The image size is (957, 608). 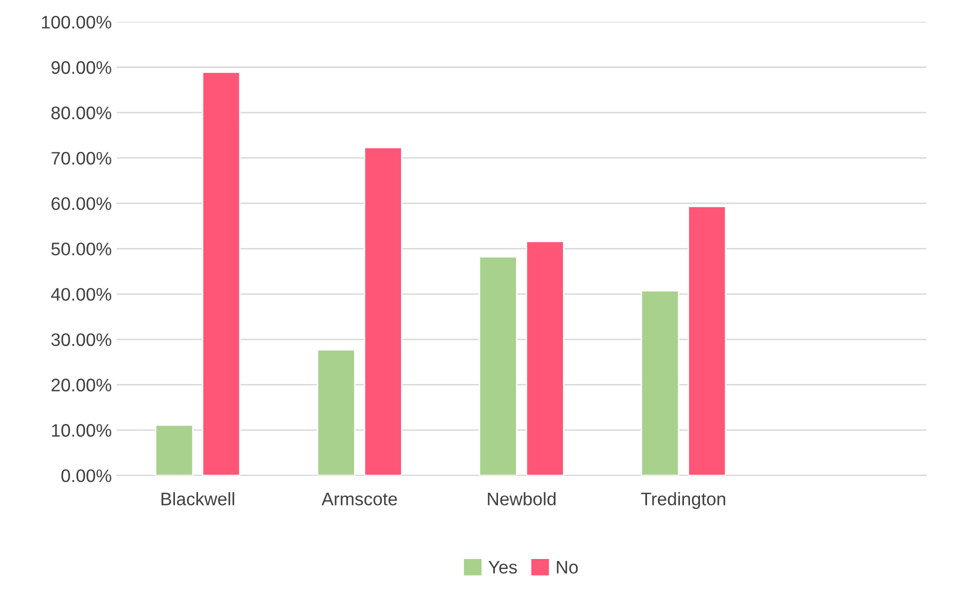 What do you see at coordinates (77, 22) in the screenshot?
I see `y-tick-label: 100.00%` at bounding box center [77, 22].